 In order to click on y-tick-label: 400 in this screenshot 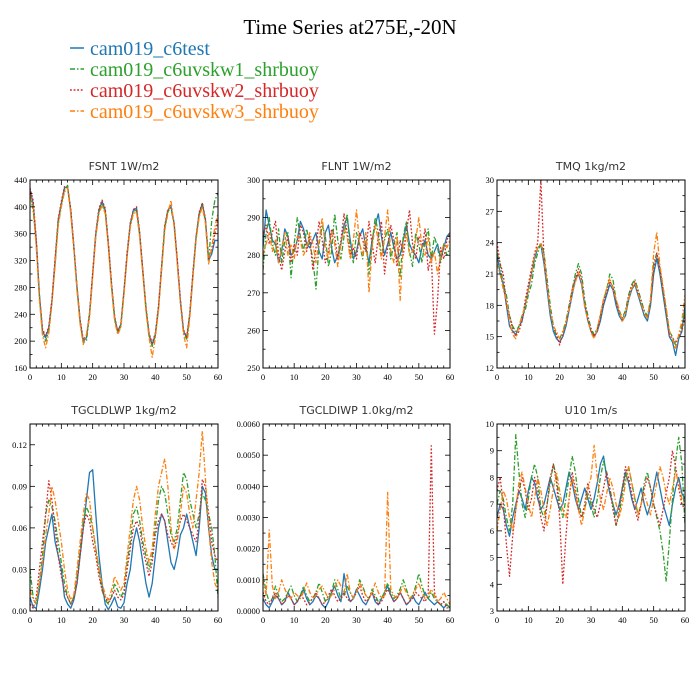, I will do `click(20, 207)`.